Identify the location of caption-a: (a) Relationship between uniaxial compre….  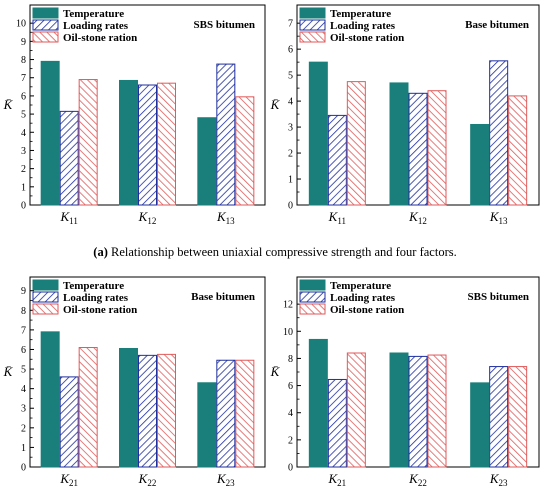
(275, 252).